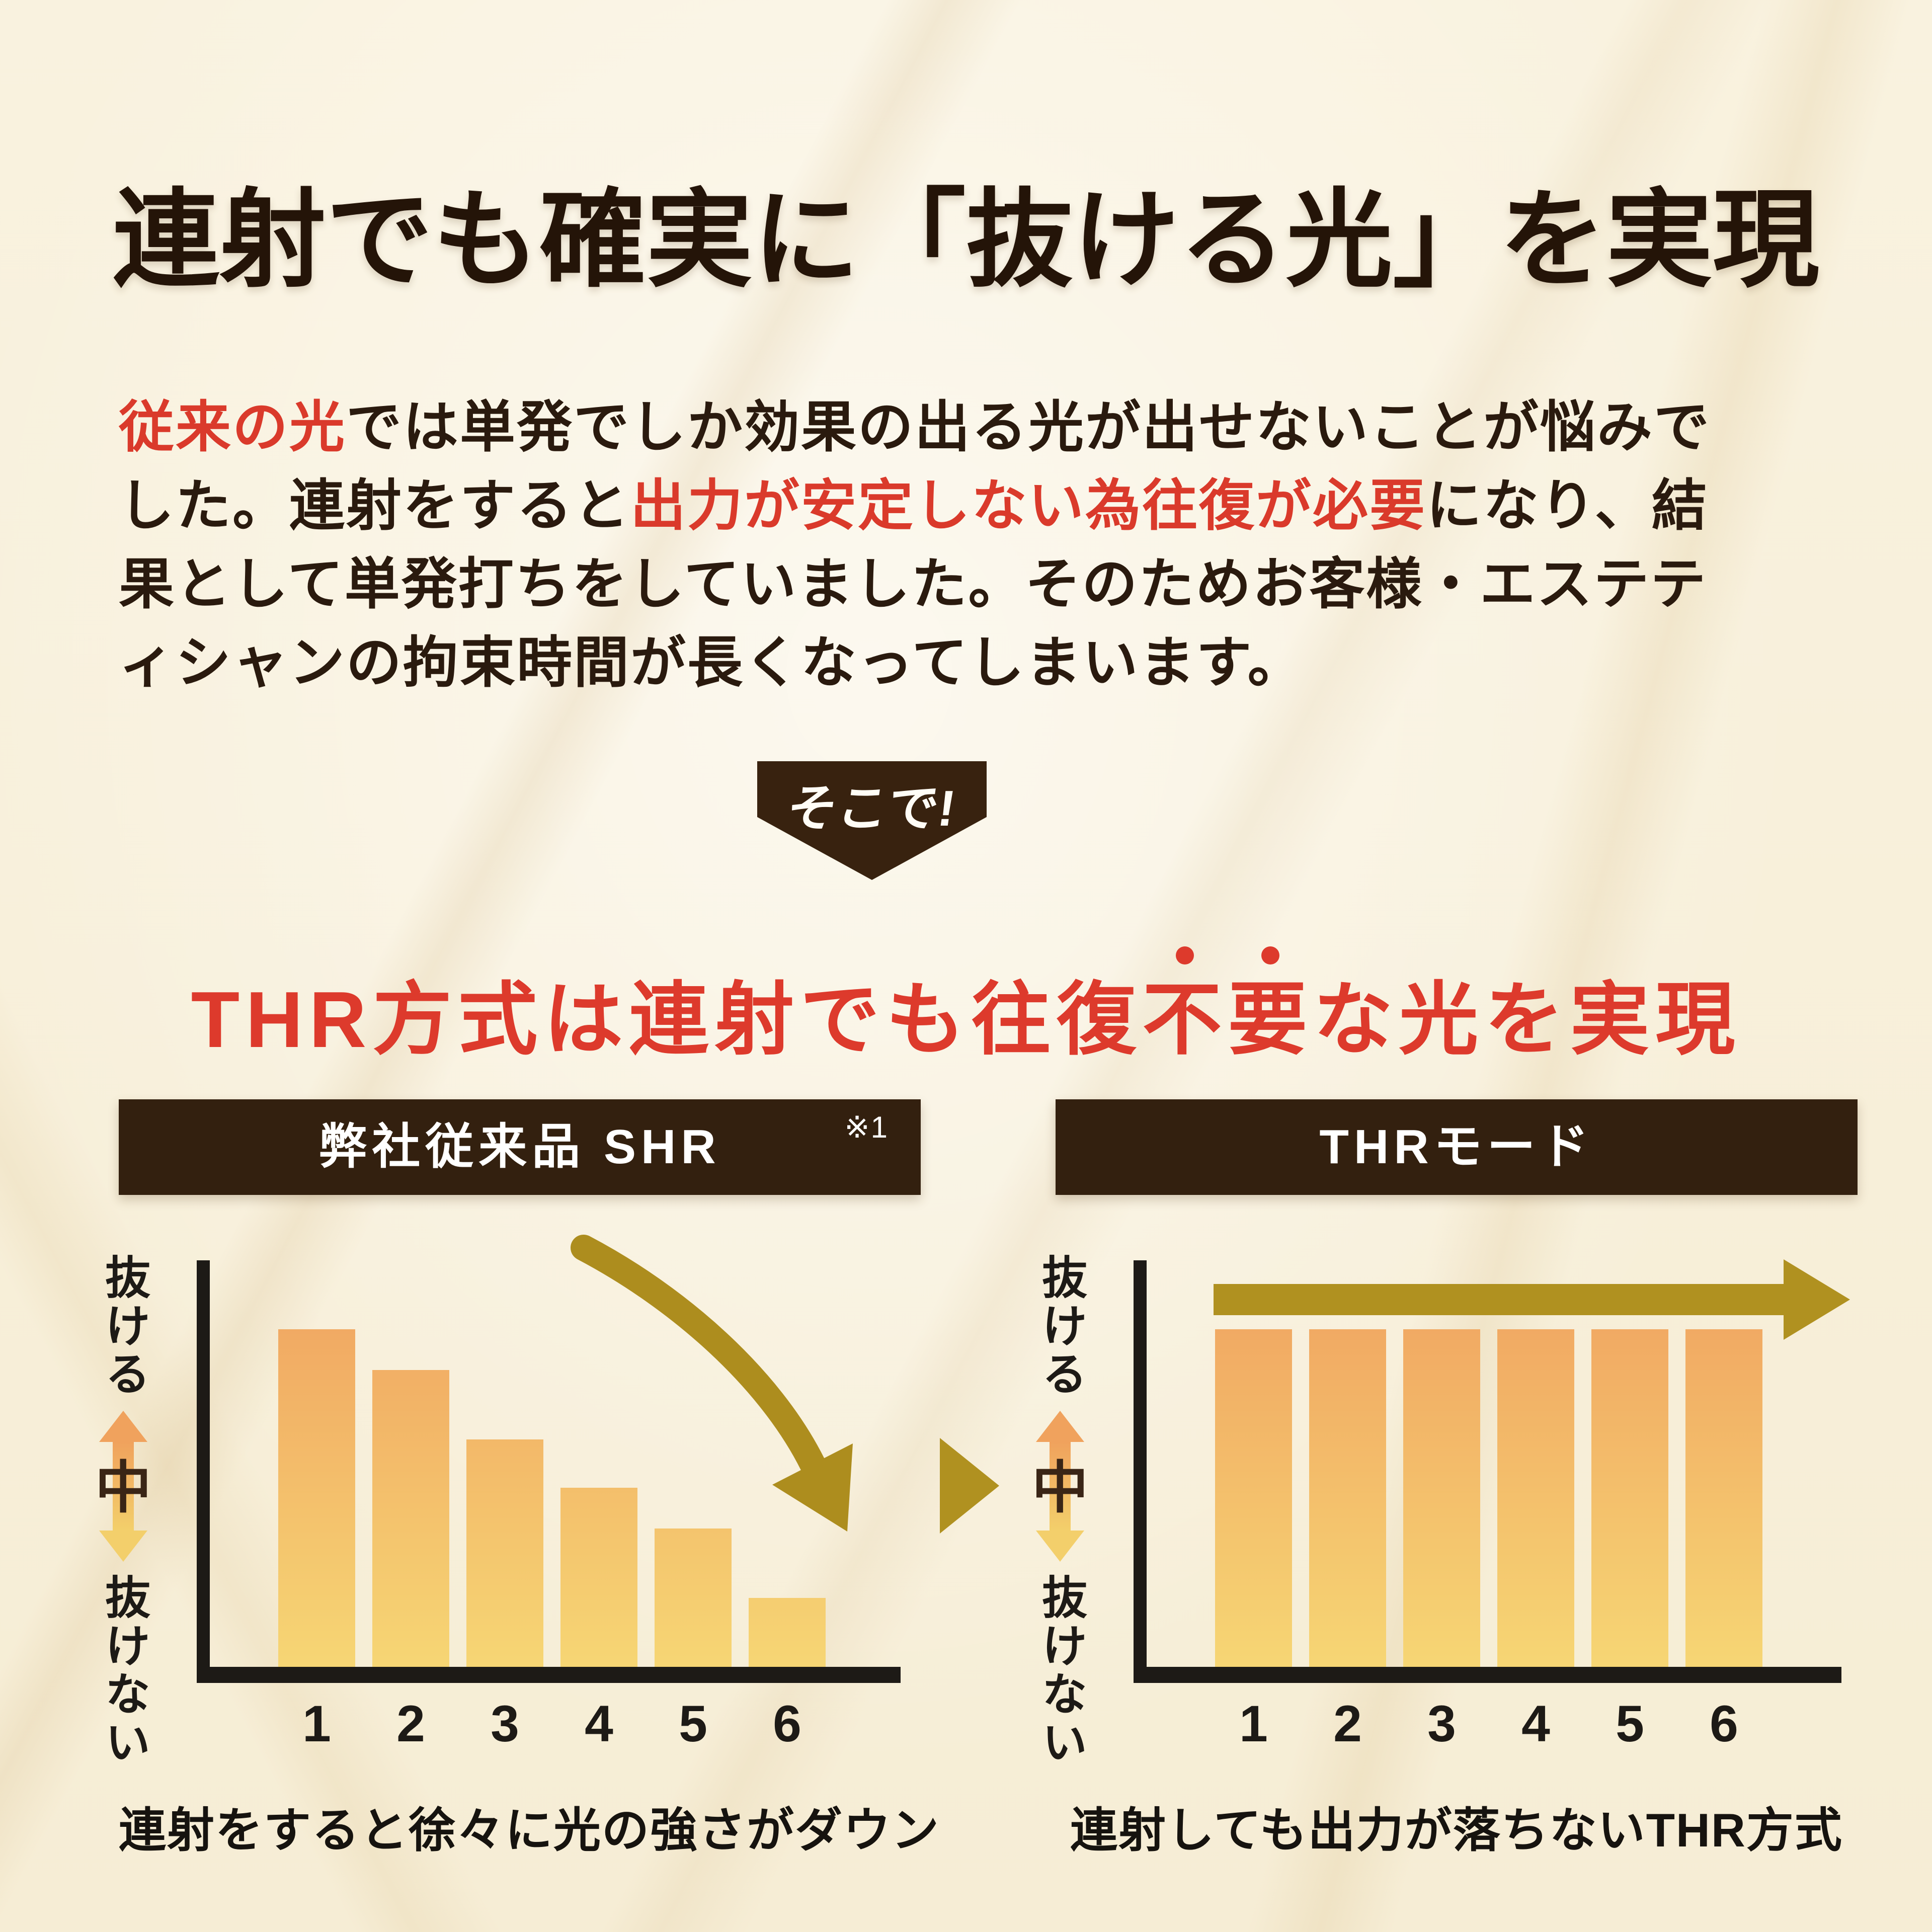  I want to click on intro-text: 果として単発打ちをしていました。そのためお客様・エステテ, so click(914, 584).